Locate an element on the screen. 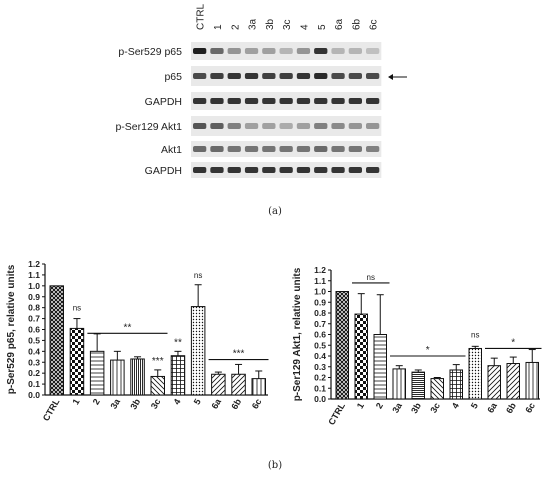 This screenshot has height=478, width=550. lane-label: 3a is located at coordinates (253, 24).